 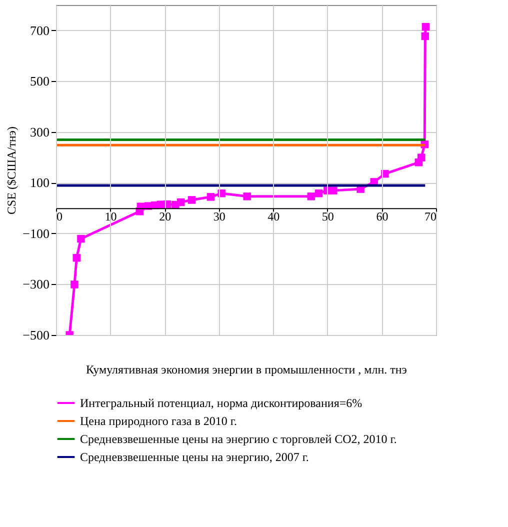 What do you see at coordinates (430, 217) in the screenshot?
I see `x-tick-label: 70` at bounding box center [430, 217].